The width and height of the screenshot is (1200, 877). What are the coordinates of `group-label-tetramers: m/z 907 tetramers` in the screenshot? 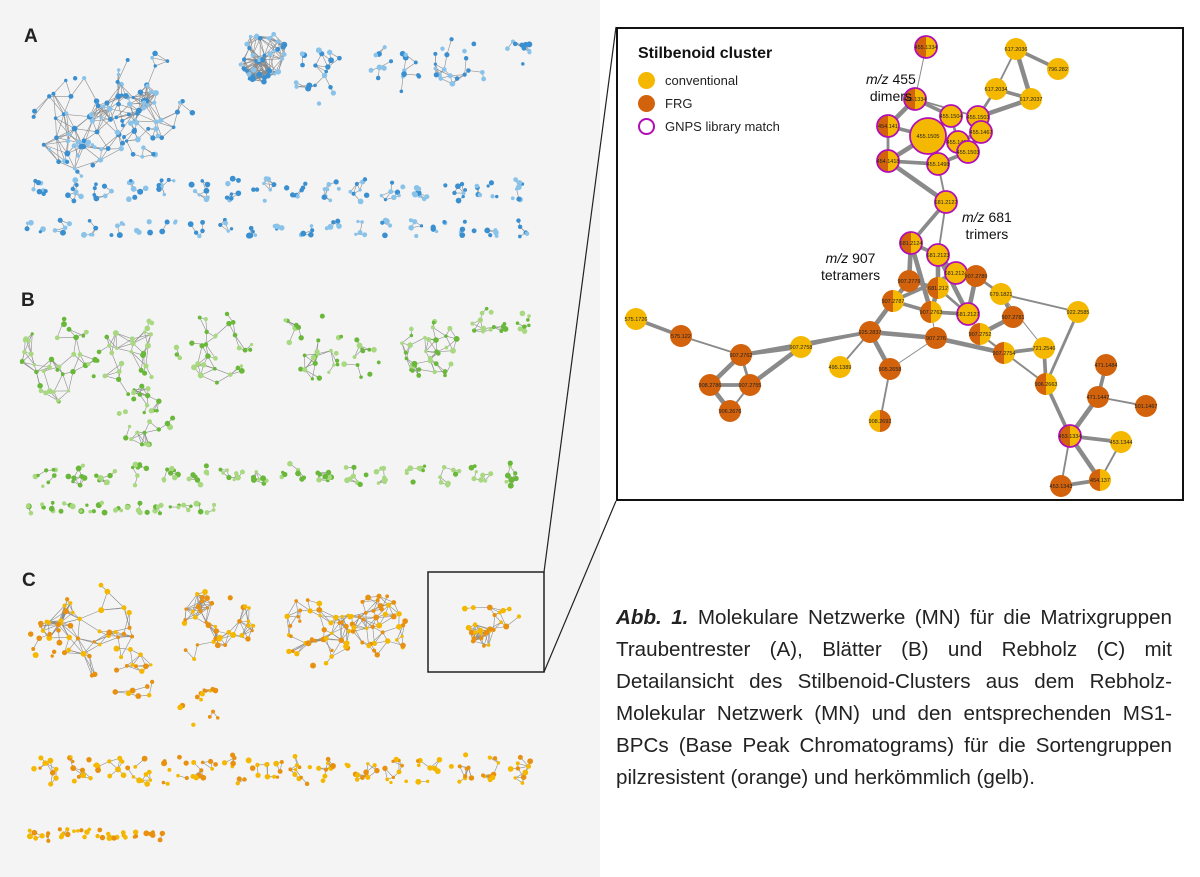 It's located at (850, 267).